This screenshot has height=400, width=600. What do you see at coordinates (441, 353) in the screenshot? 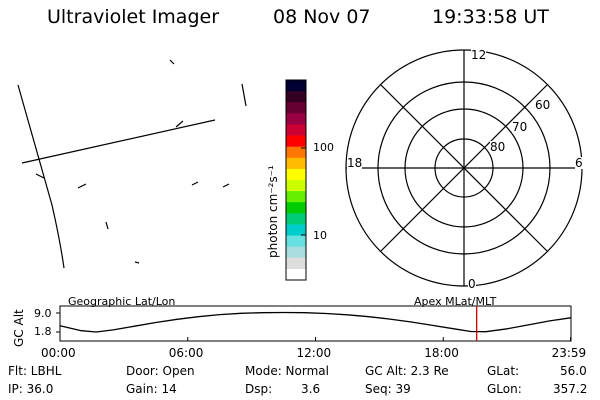
I see `orbit-xtick-label: 18:00` at bounding box center [441, 353].